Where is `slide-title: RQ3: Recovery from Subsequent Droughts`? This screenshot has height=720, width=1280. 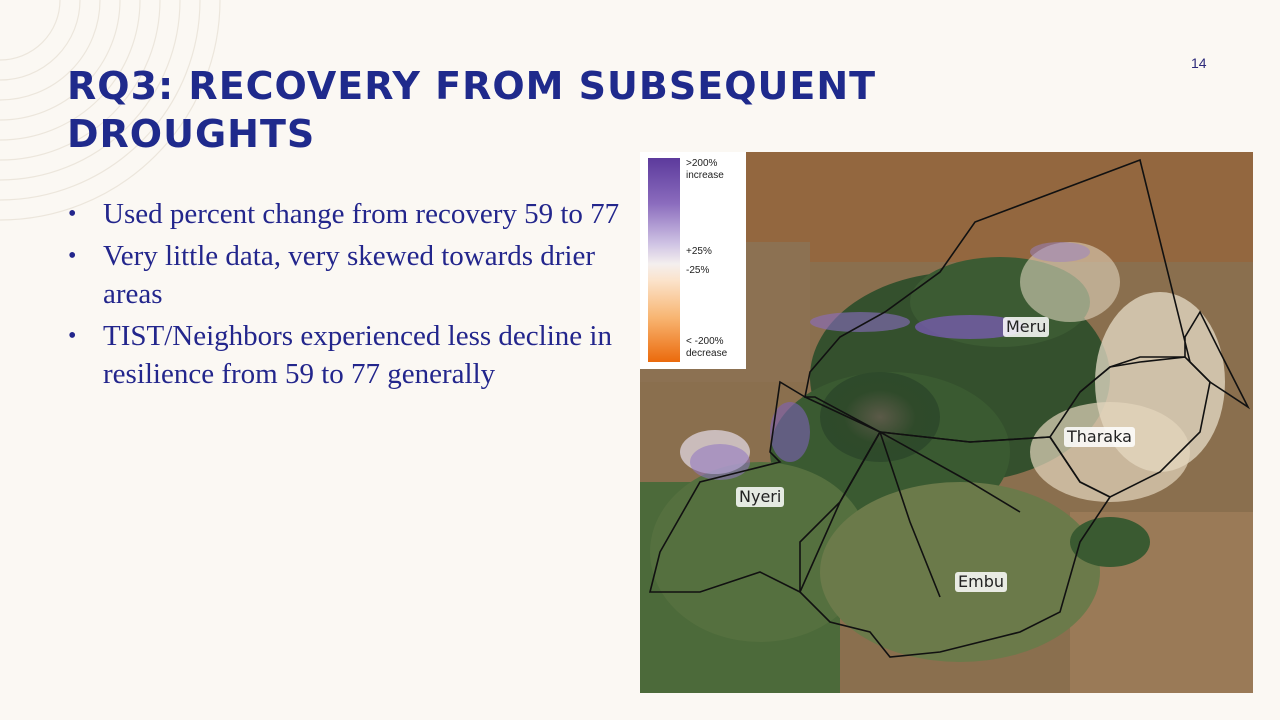 slide-title: RQ3: Recovery from Subsequent Droughts is located at coordinates (472, 110).